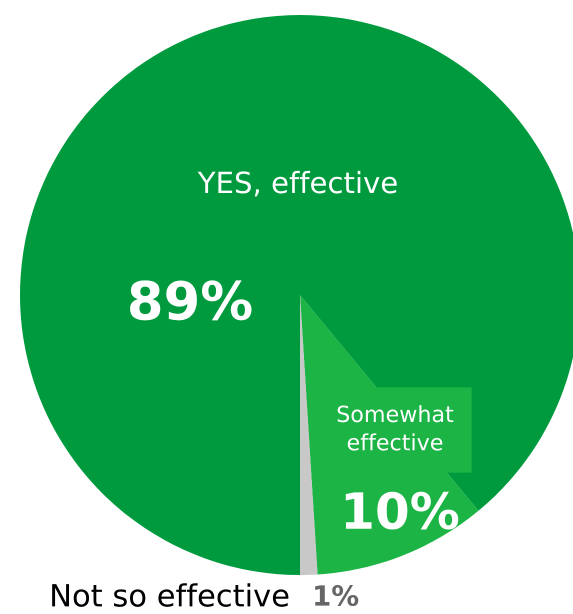  I want to click on data-label: 1%, so click(336, 595).